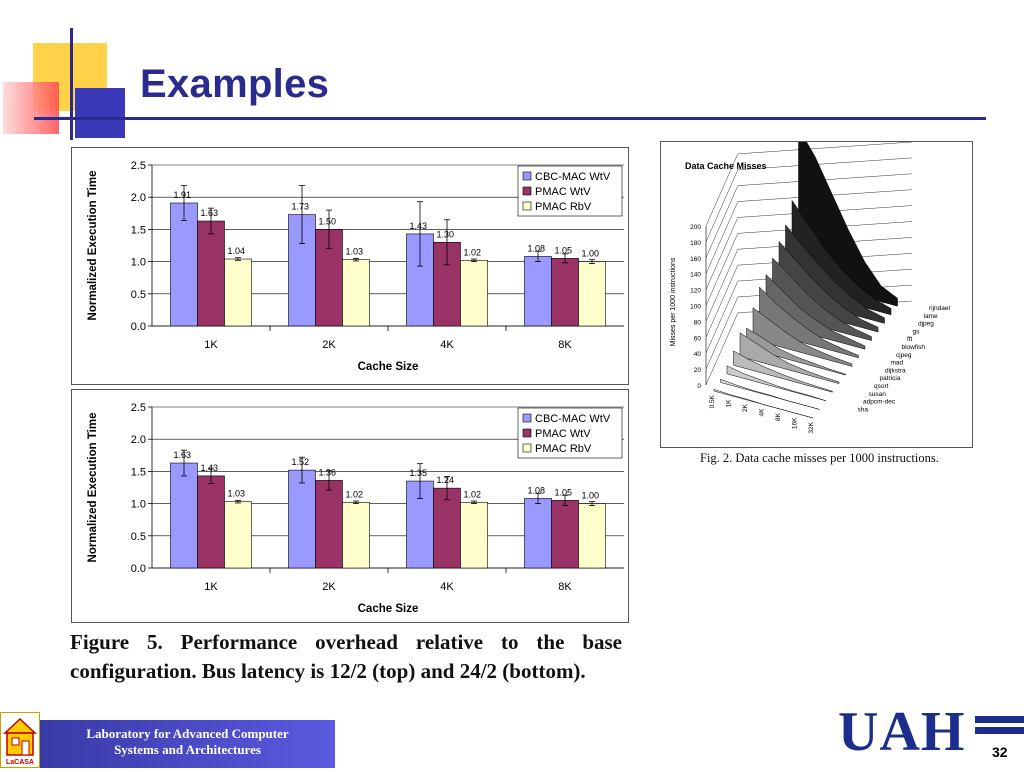 The image size is (1024, 772). I want to click on charttop-x-axis-label: Cache Size, so click(388, 367).